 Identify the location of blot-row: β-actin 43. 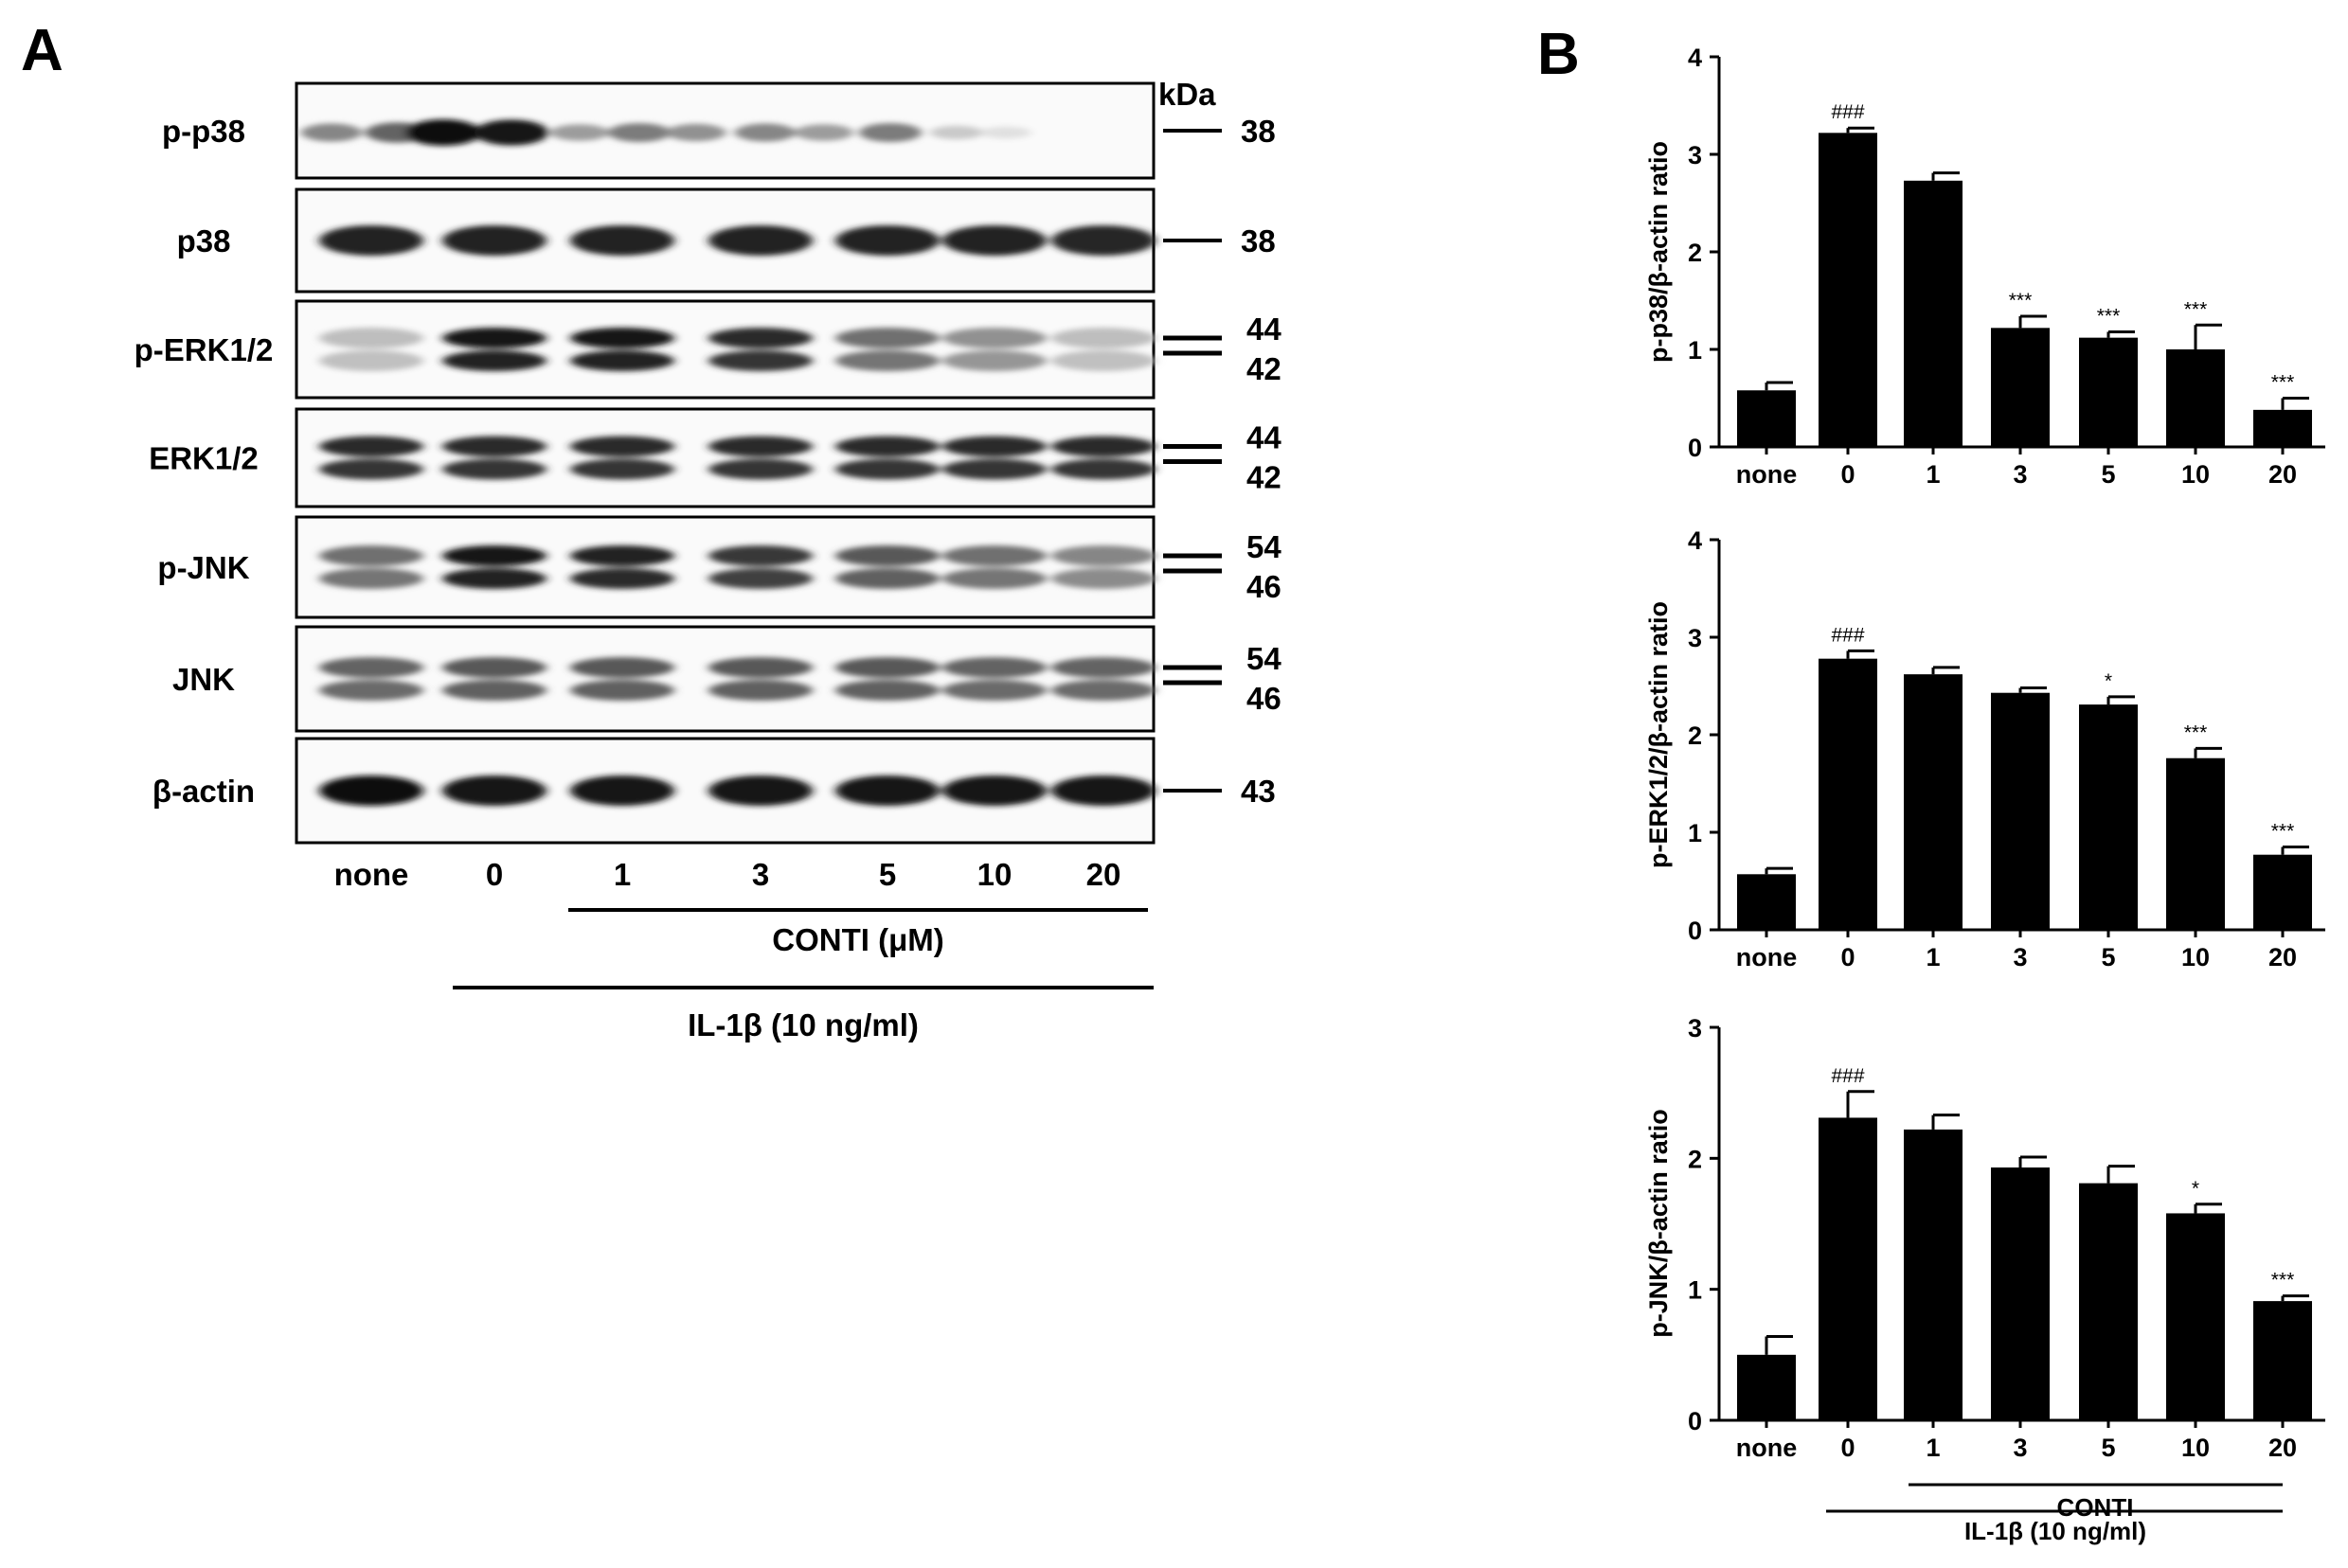
(714, 791).